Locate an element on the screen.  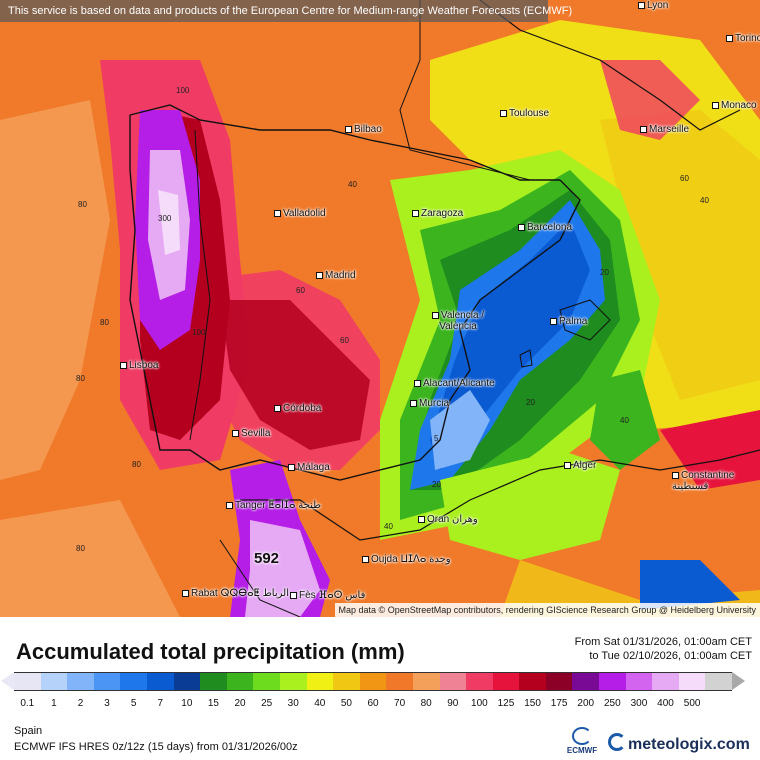
ecmwf-logo-icon is located at coordinates (582, 736).